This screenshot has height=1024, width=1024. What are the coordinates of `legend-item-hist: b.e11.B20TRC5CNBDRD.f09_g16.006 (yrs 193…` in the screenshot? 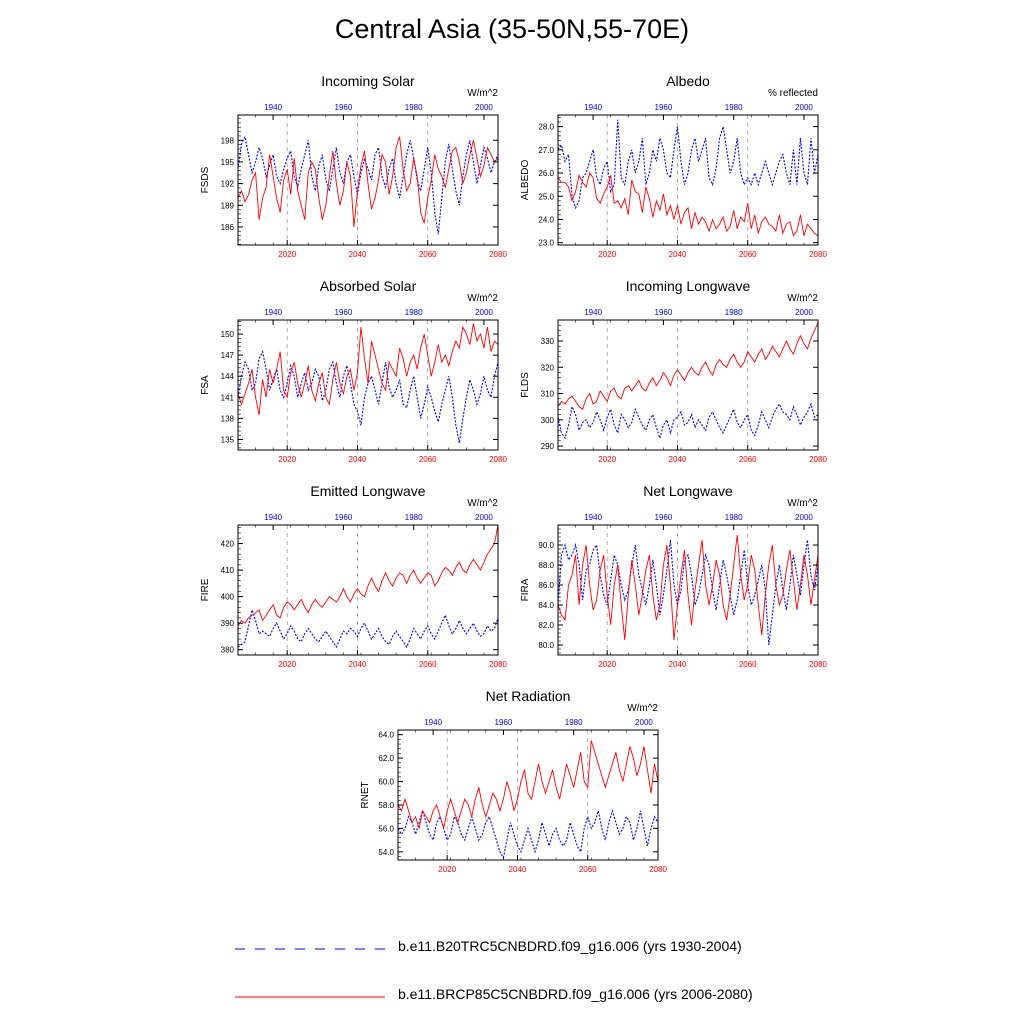 It's located at (535, 948).